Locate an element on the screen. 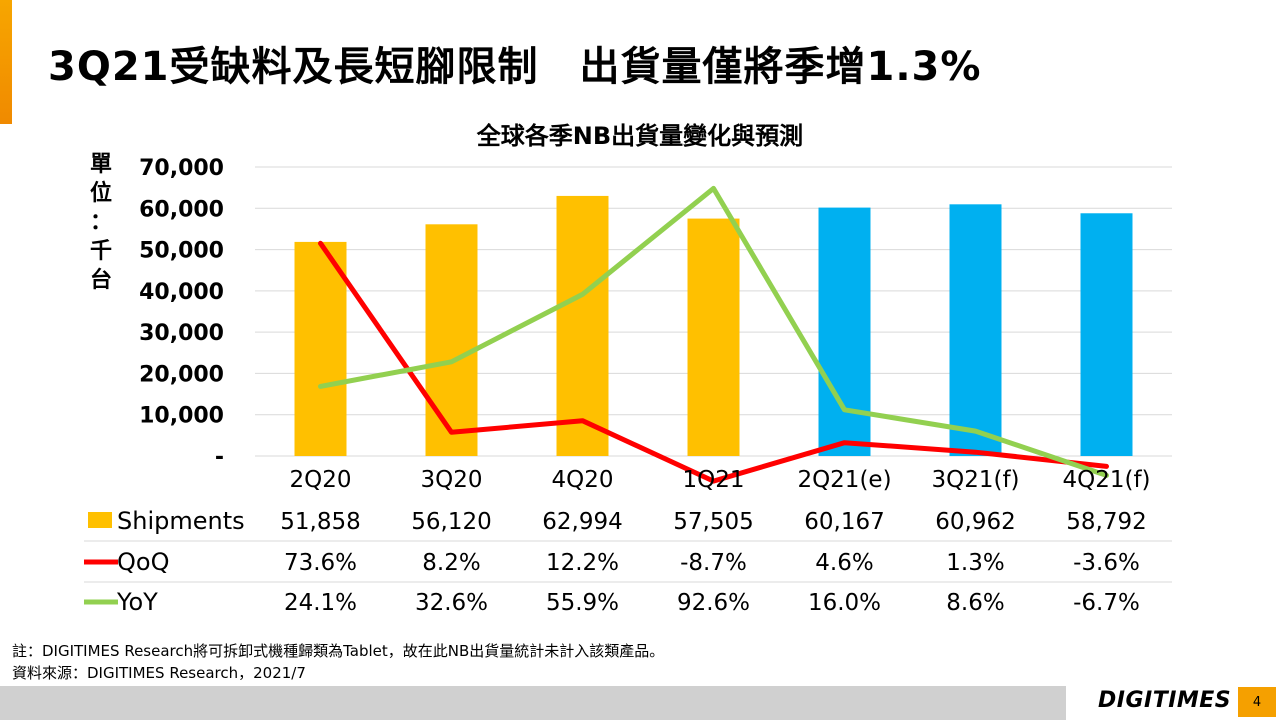 Image resolution: width=1280 pixels, height=720 pixels. y-axis-unit-label: 單 位 ： 千 台 is located at coordinates (101, 222).